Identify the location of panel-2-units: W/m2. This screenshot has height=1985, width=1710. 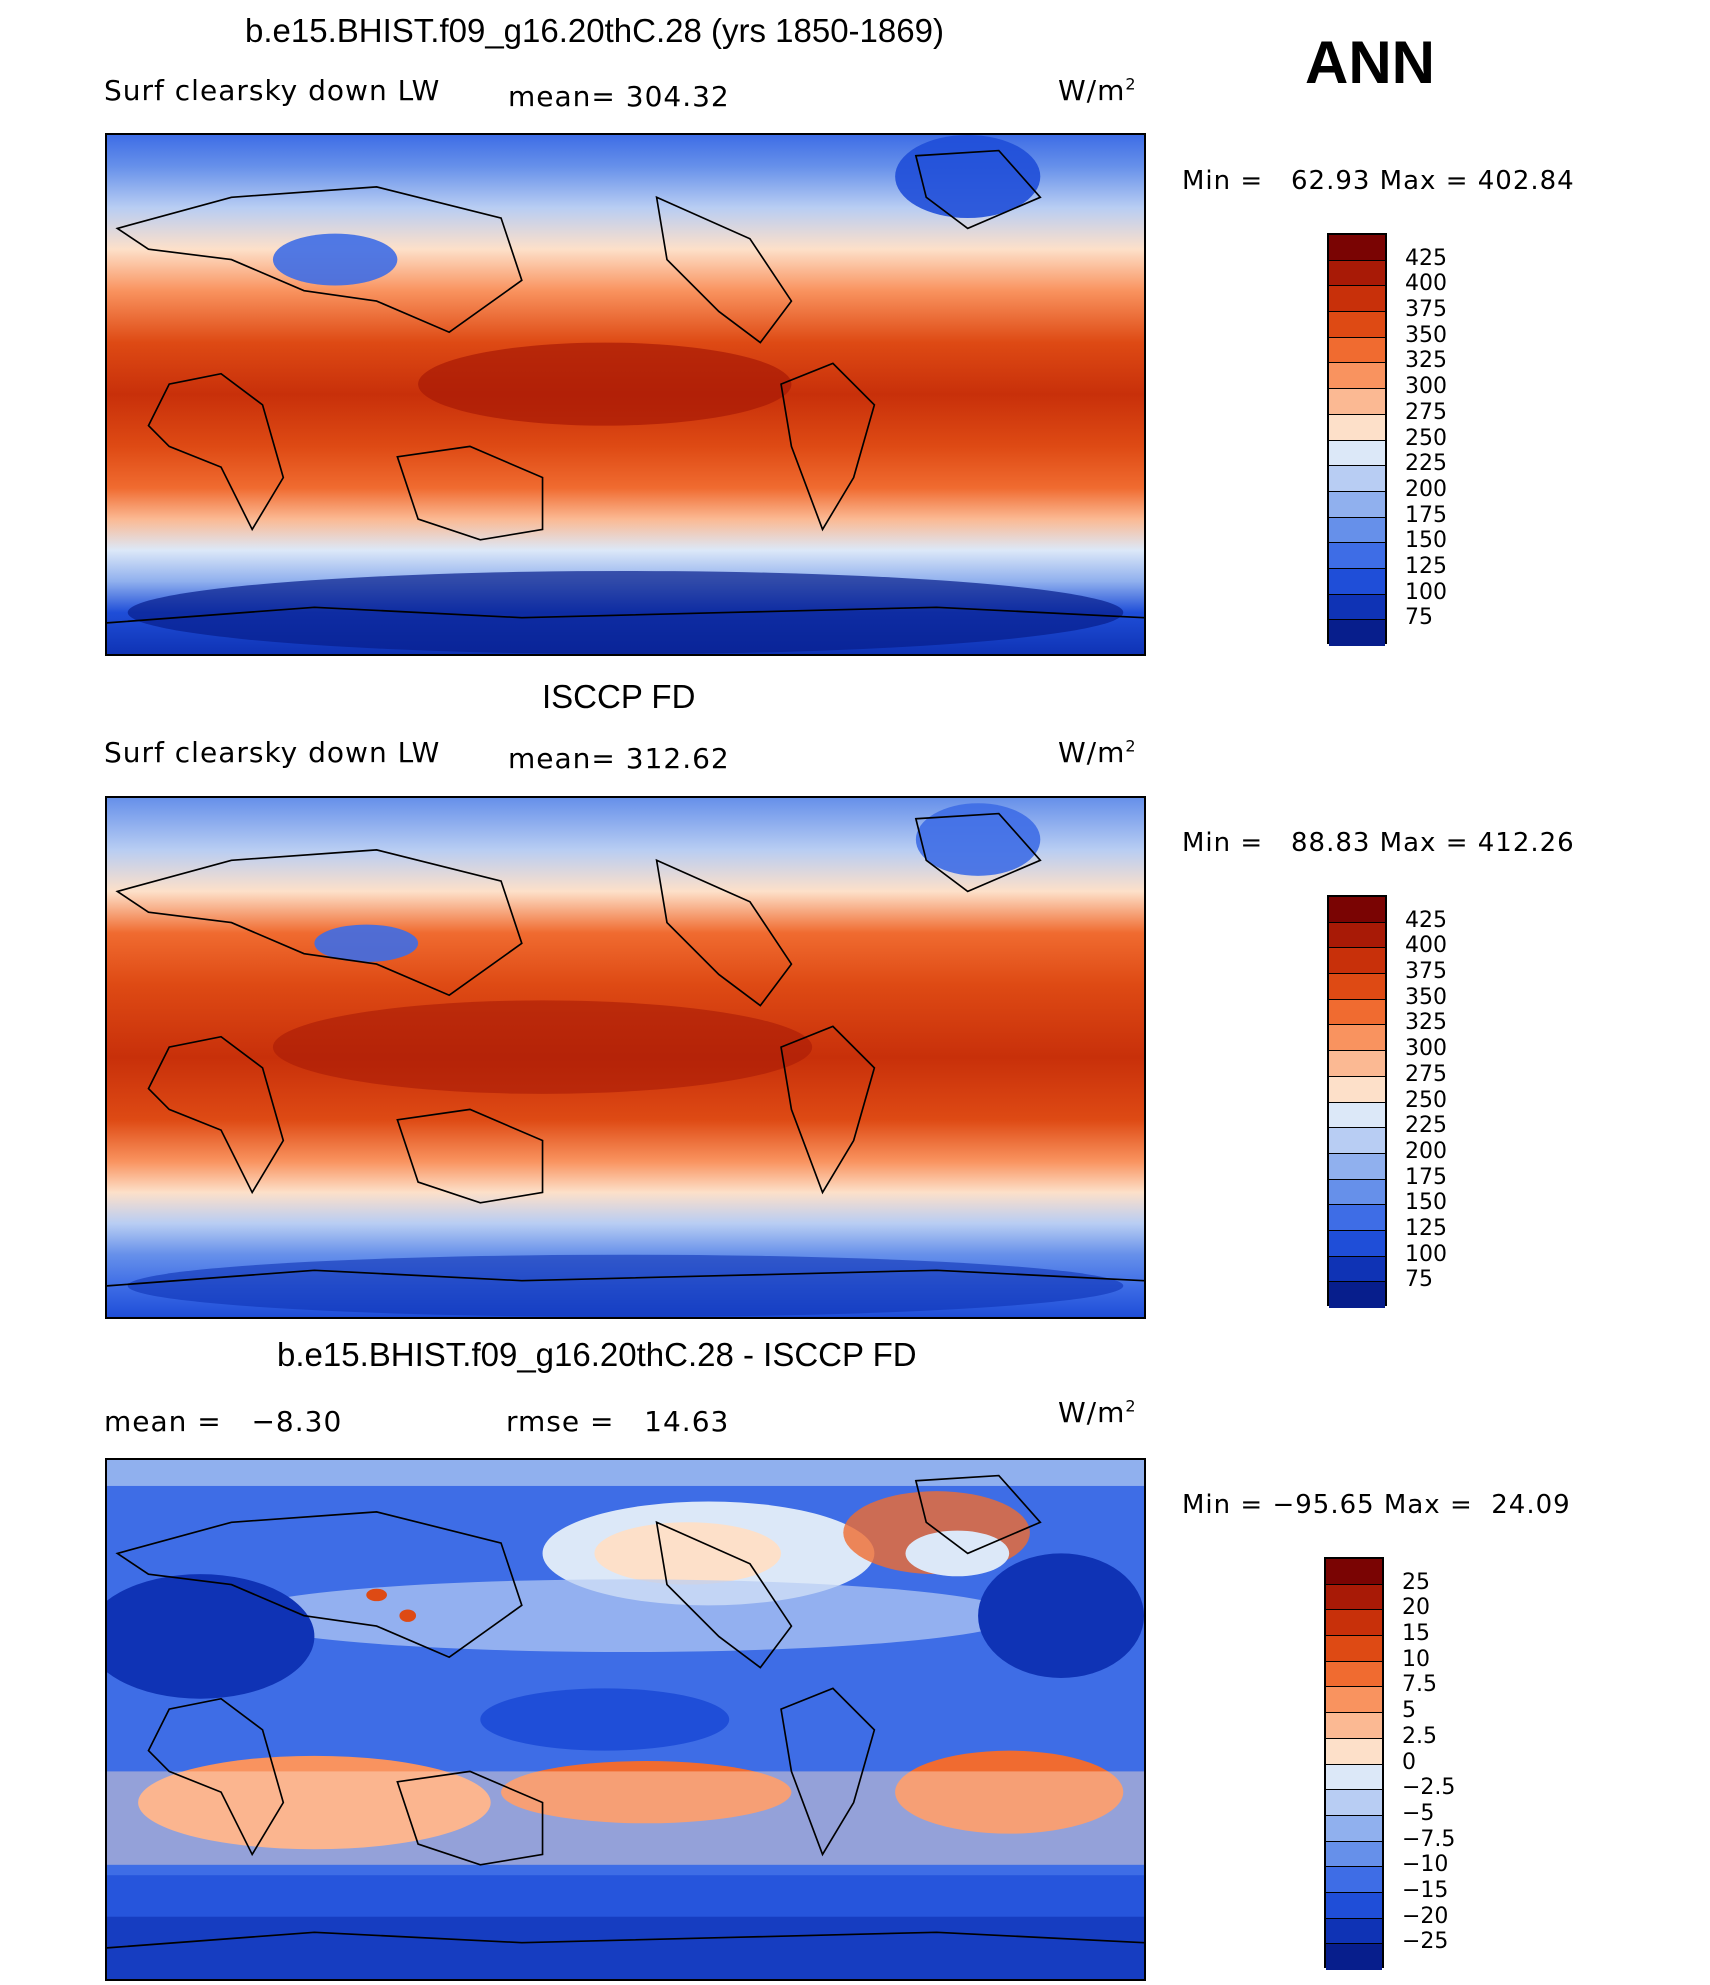
(1097, 752).